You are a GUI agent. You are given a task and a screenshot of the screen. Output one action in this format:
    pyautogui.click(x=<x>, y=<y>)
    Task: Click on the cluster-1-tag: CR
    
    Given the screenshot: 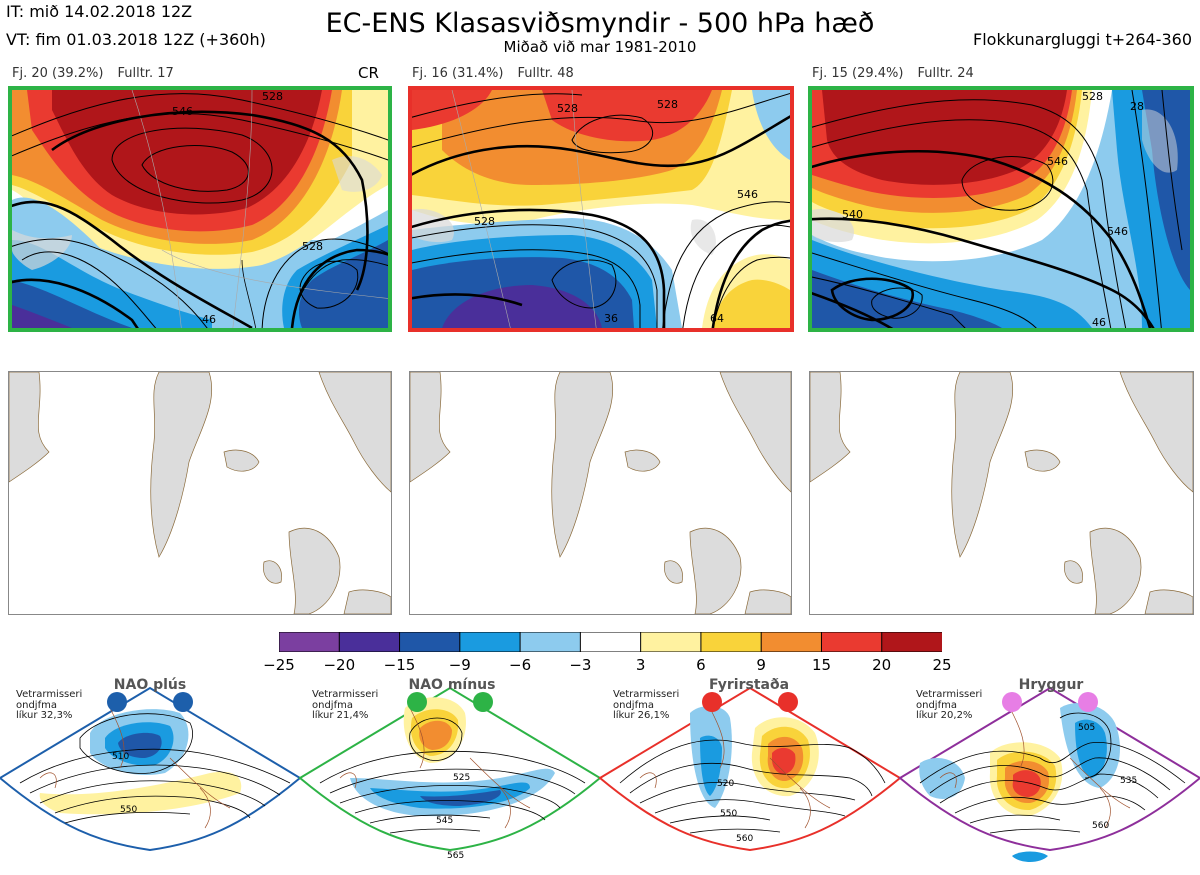 What is the action you would take?
    pyautogui.click(x=368, y=73)
    